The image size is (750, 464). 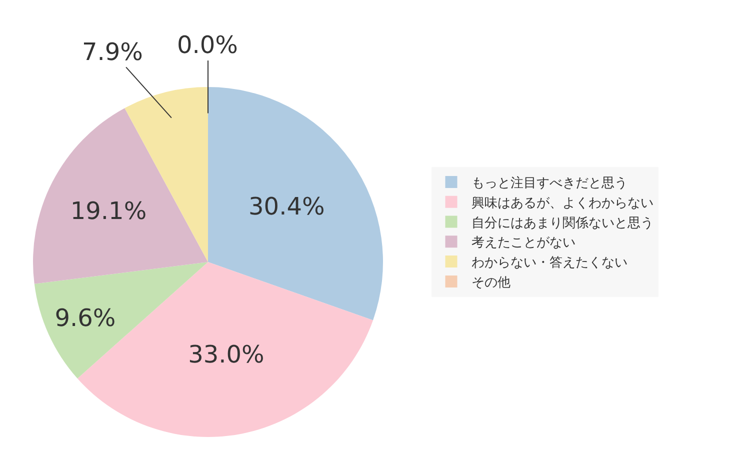 What do you see at coordinates (562, 223) in the screenshot?
I see `legend-label: 自分にはあまり関係ないと思う` at bounding box center [562, 223].